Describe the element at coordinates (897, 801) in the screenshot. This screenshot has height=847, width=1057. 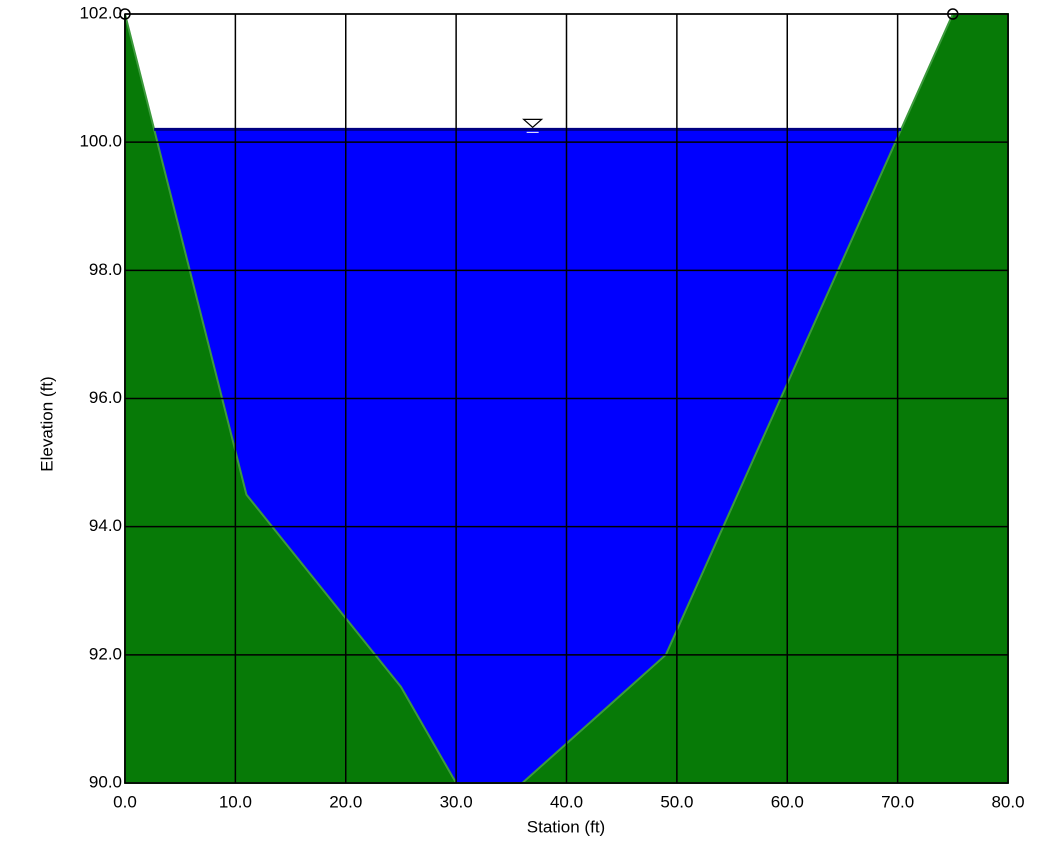
I see `x-tick-label: 70.0` at that location.